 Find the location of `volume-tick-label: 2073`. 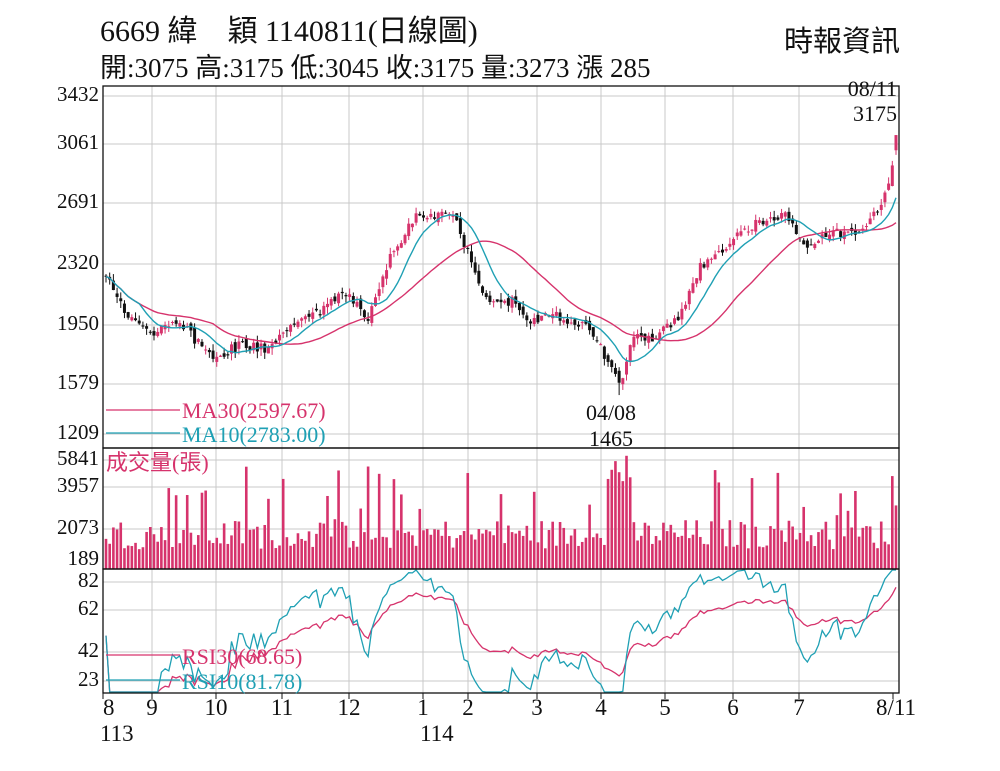

volume-tick-label: 2073 is located at coordinates (78, 527).